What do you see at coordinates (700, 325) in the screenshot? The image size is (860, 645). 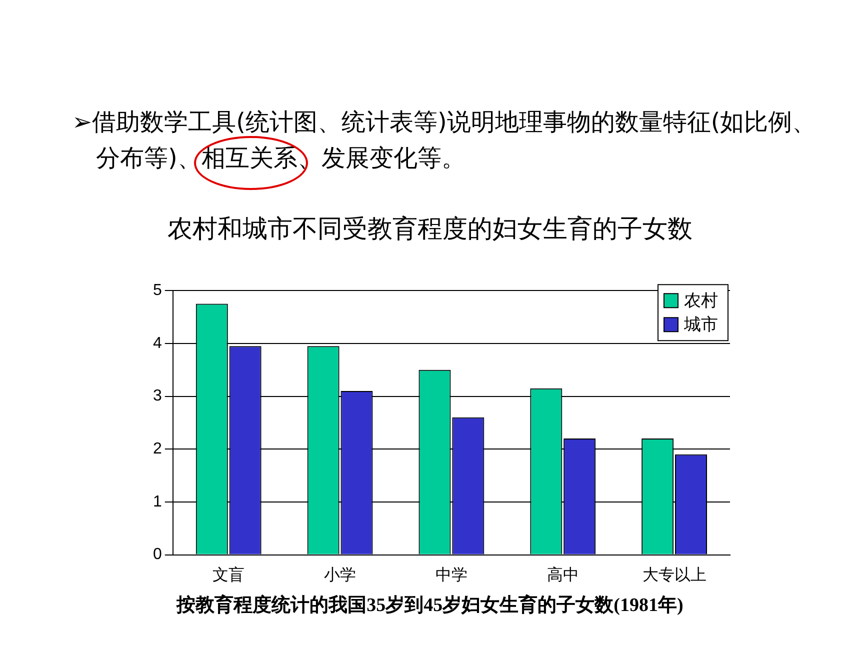 I see `legend-label: 城市` at bounding box center [700, 325].